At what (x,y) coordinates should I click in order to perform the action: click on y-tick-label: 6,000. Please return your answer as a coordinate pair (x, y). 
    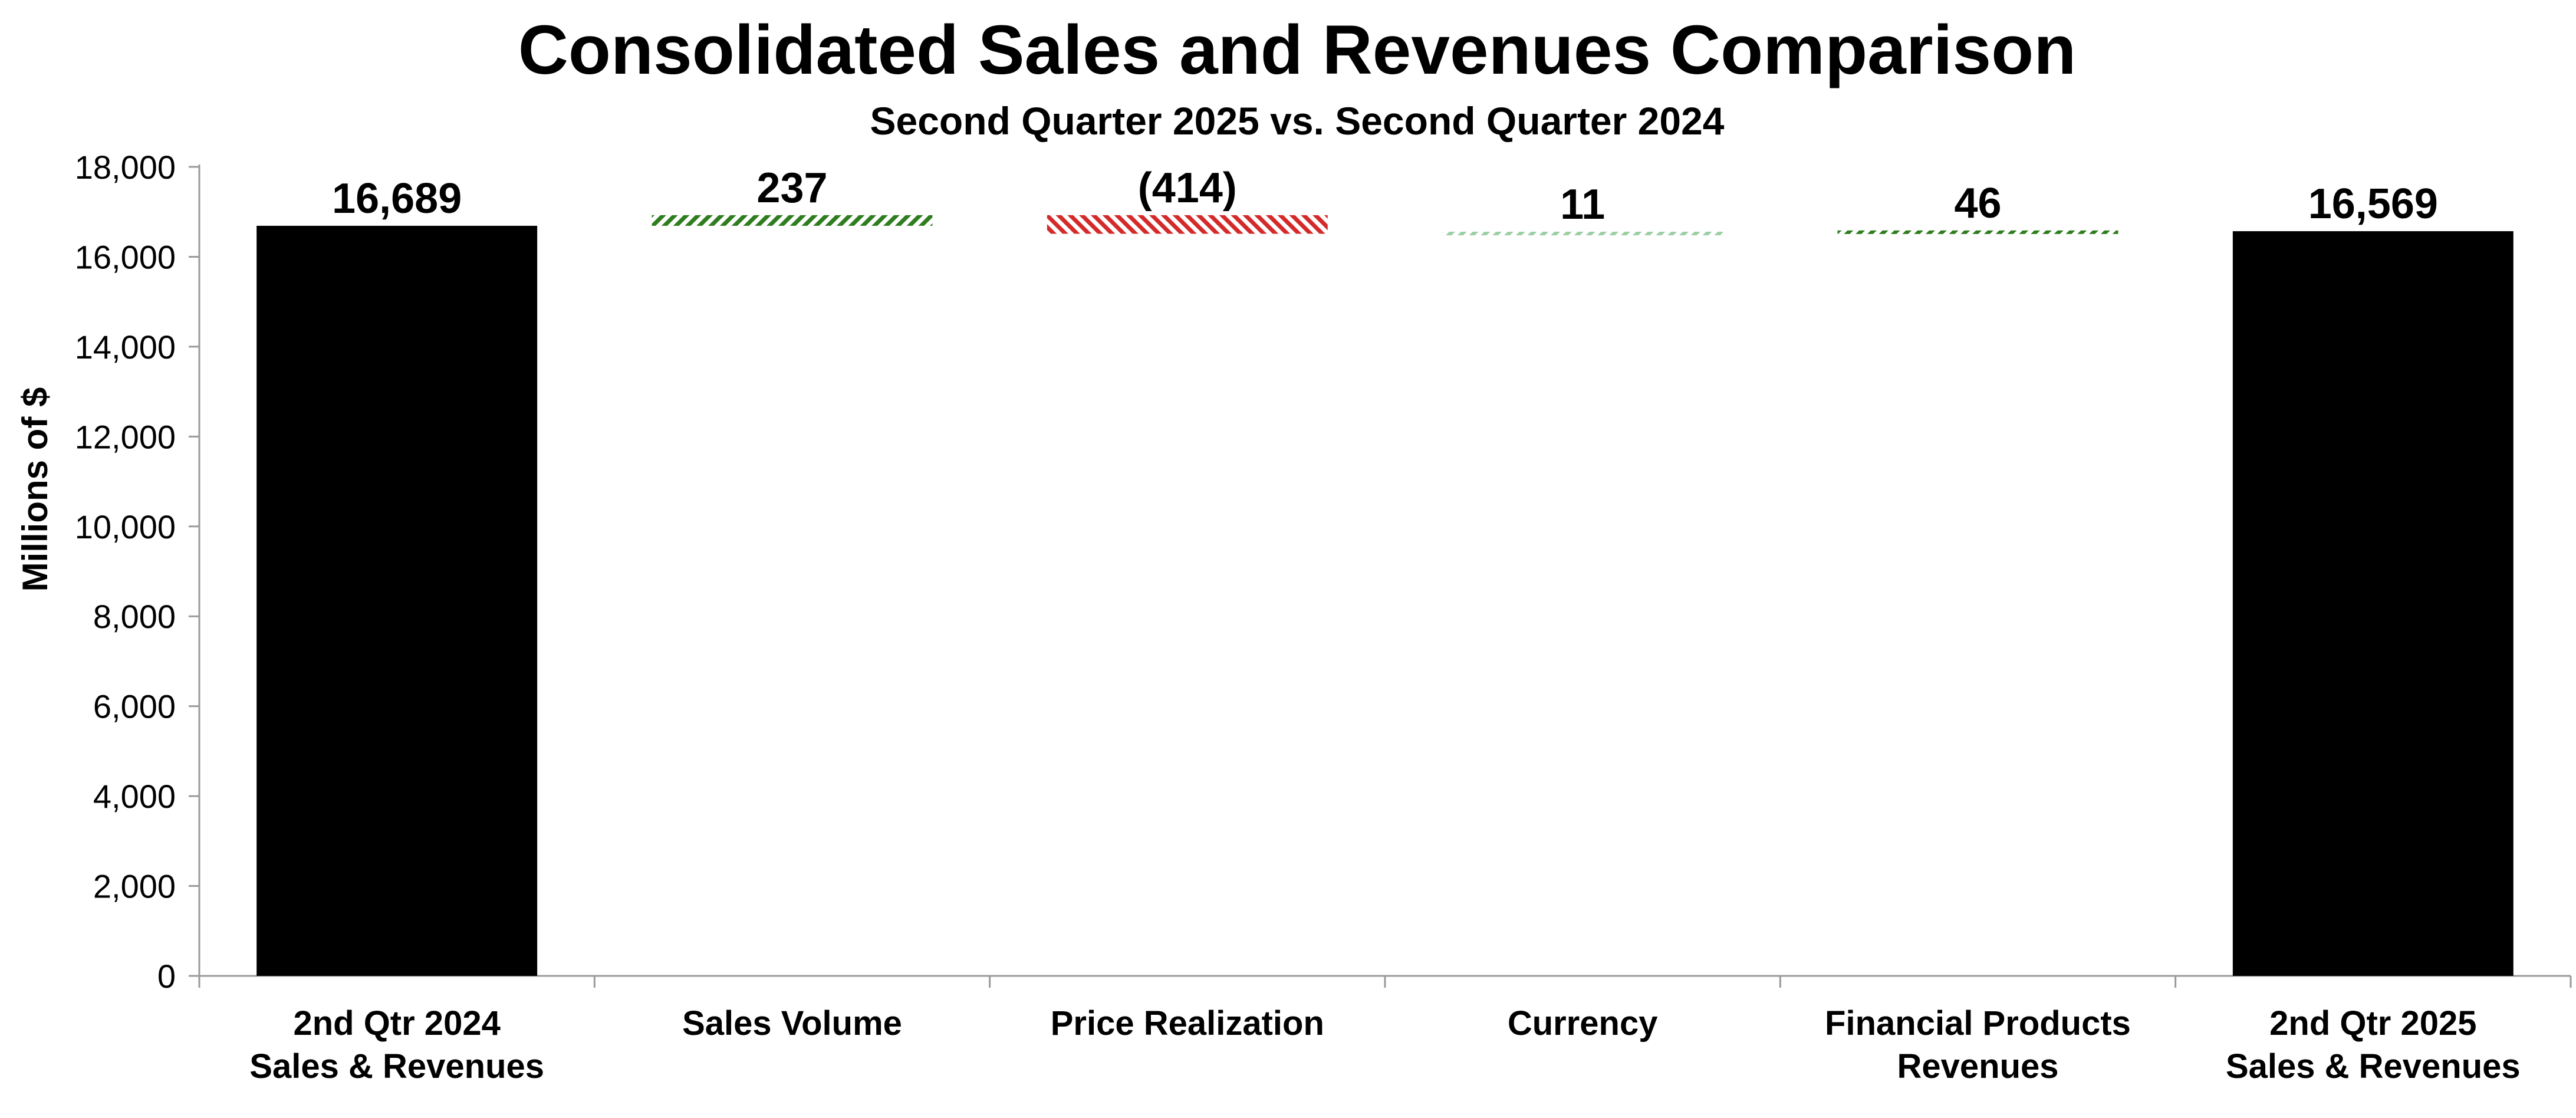
    Looking at the image, I should click on (134, 706).